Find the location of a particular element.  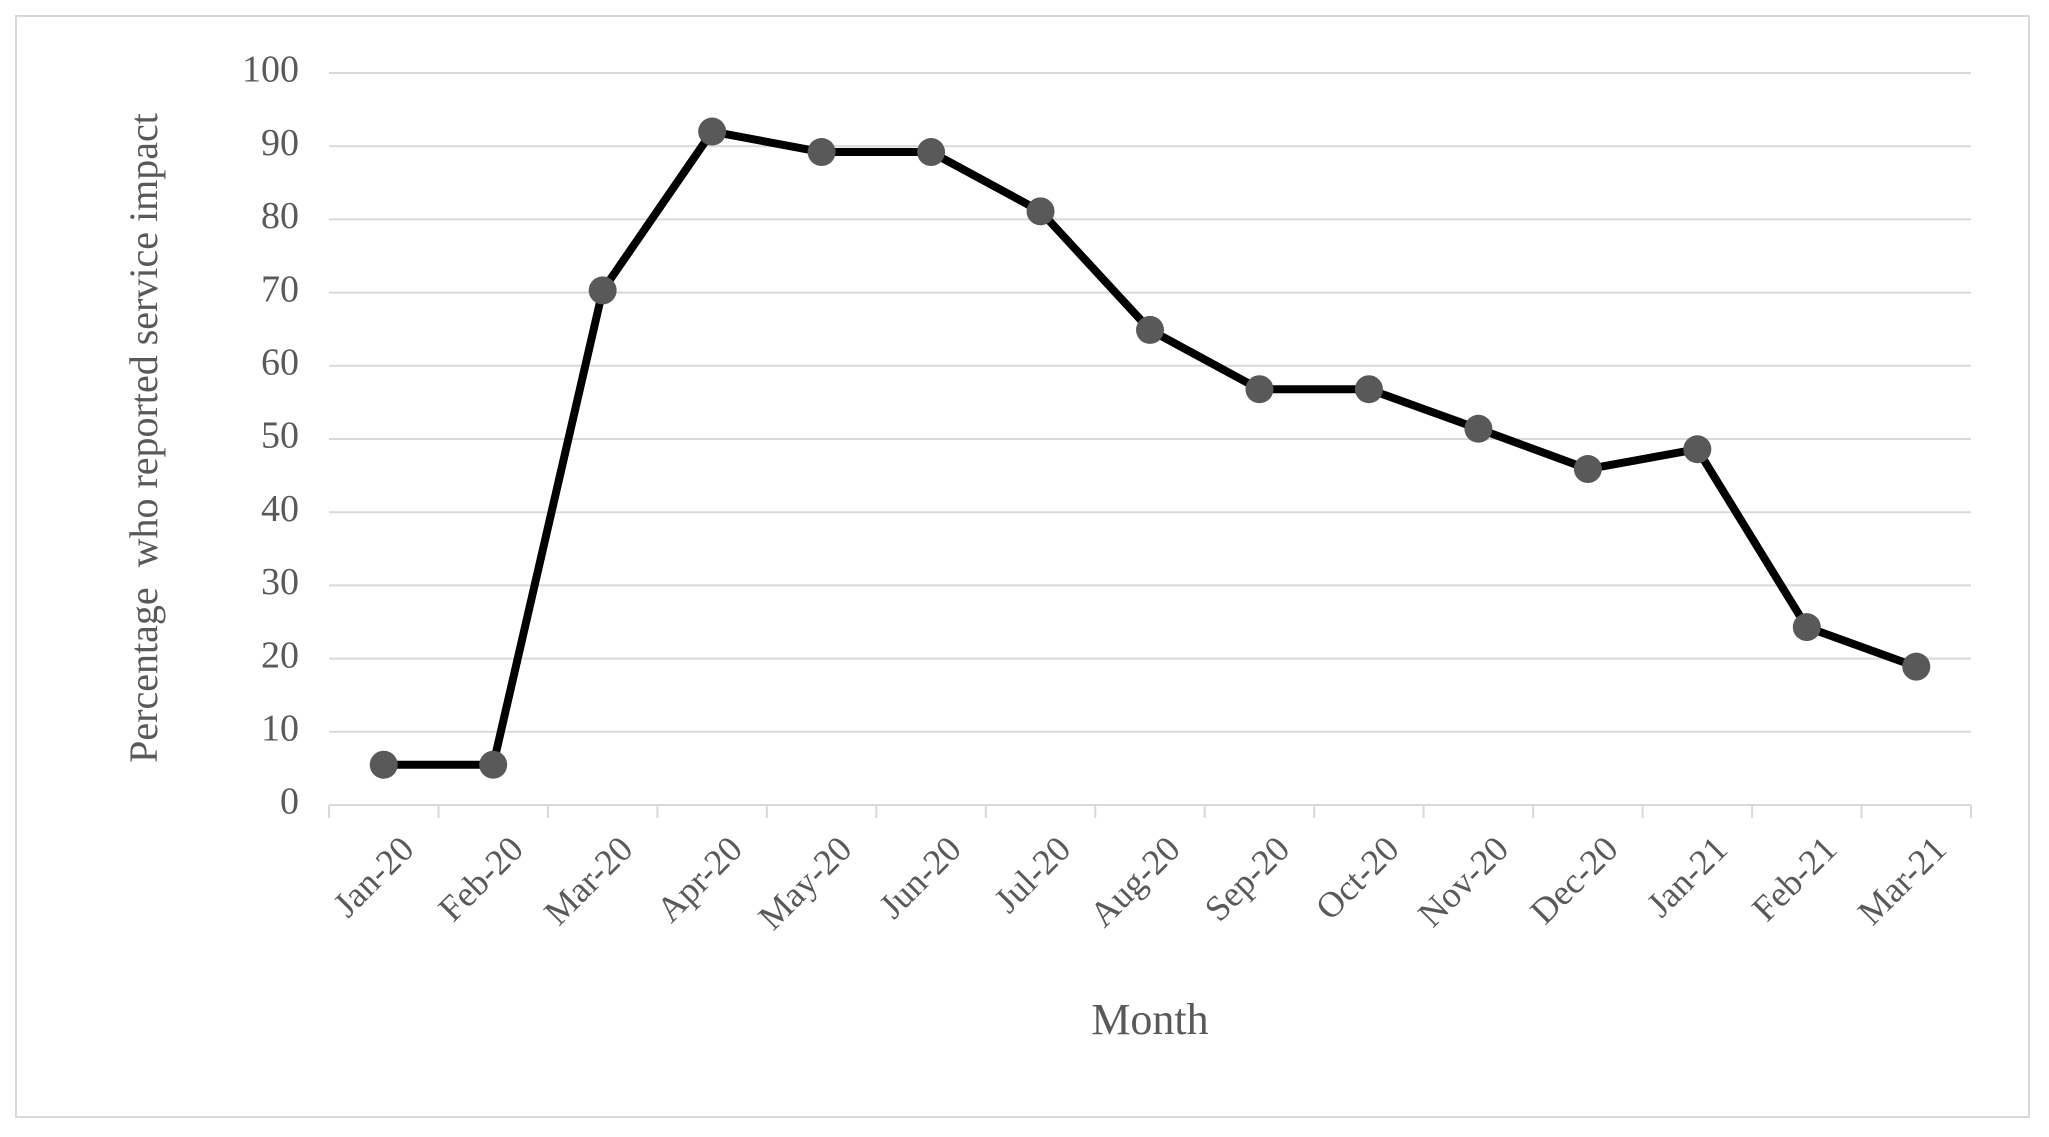

y-tick-label: 70 is located at coordinates (280, 289).